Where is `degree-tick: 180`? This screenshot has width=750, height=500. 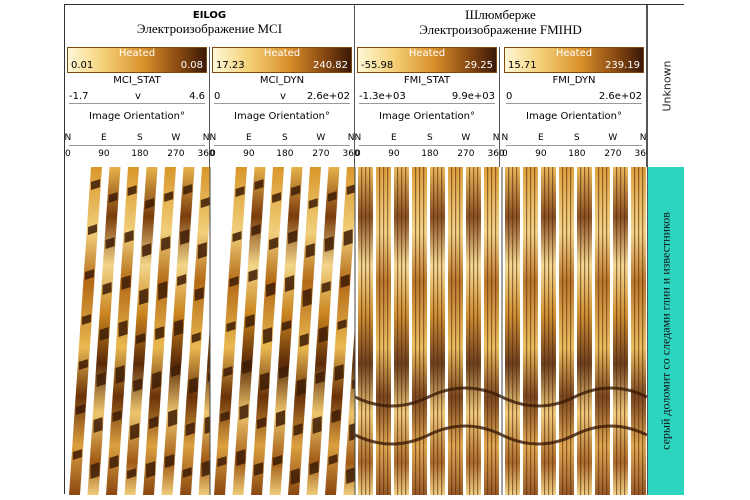
degree-tick: 180 is located at coordinates (577, 154).